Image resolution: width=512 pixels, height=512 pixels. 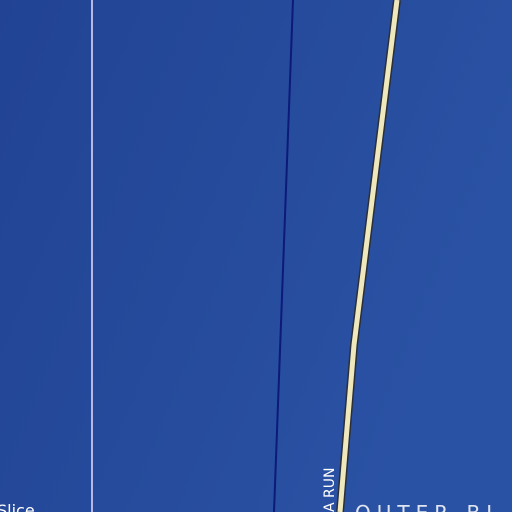 What do you see at coordinates (17, 506) in the screenshot?
I see `place-name-label: Slice` at bounding box center [17, 506].